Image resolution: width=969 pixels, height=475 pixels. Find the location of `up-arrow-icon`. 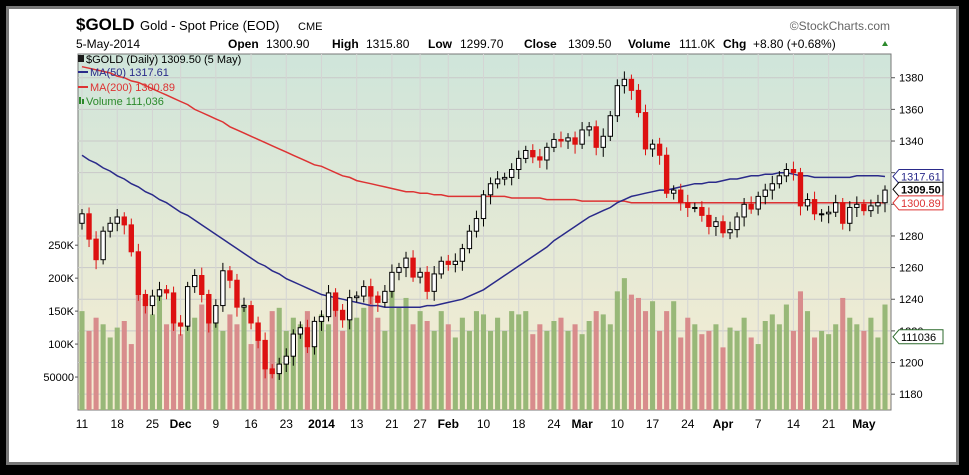

up-arrow-icon is located at coordinates (885, 43).